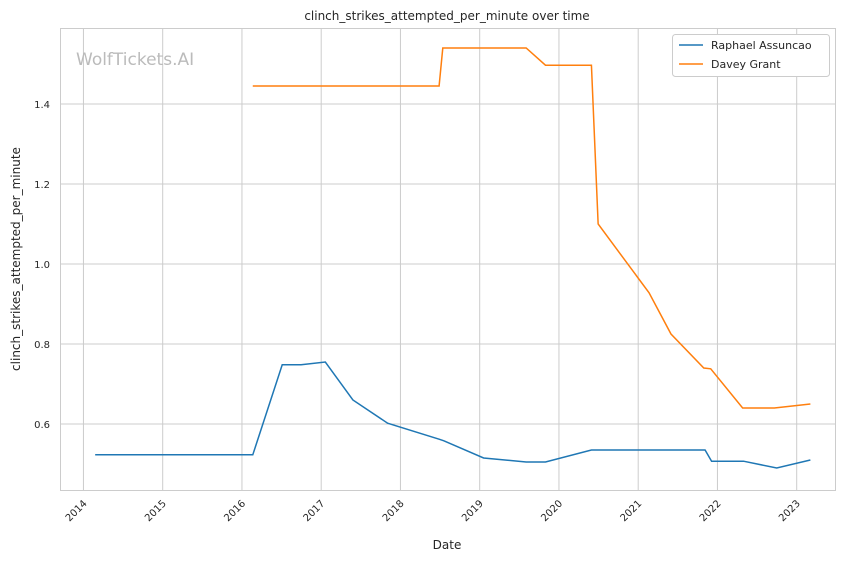 This screenshot has width=844, height=565. What do you see at coordinates (632, 511) in the screenshot?
I see `x-tick-label: 2021` at bounding box center [632, 511].